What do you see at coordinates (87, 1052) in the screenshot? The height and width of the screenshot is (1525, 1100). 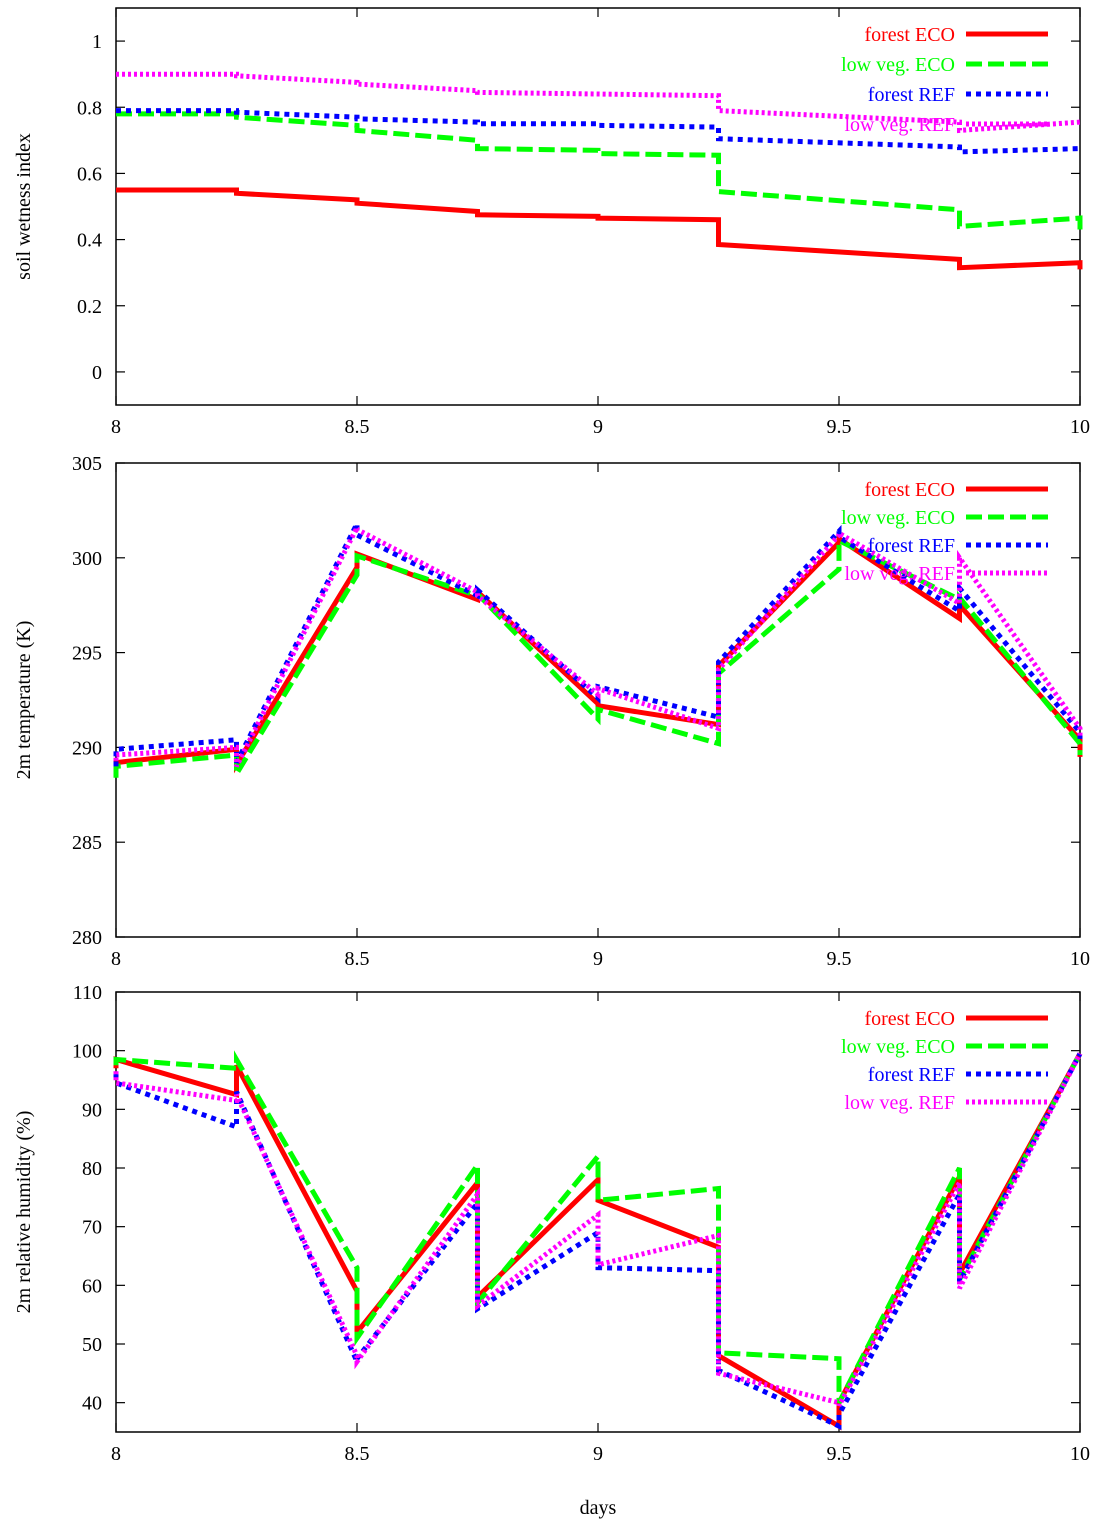 I see `y-tick-label: 100` at bounding box center [87, 1052].